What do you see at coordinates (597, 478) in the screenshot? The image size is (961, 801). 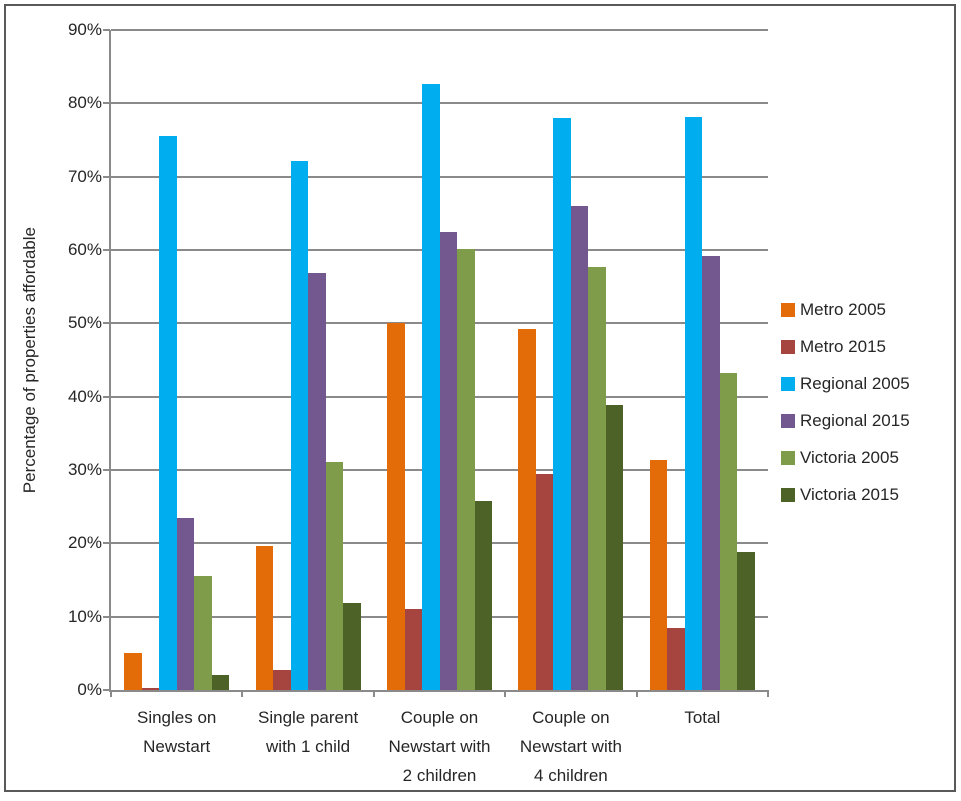 I see `bar-victoria-2005-cat4` at bounding box center [597, 478].